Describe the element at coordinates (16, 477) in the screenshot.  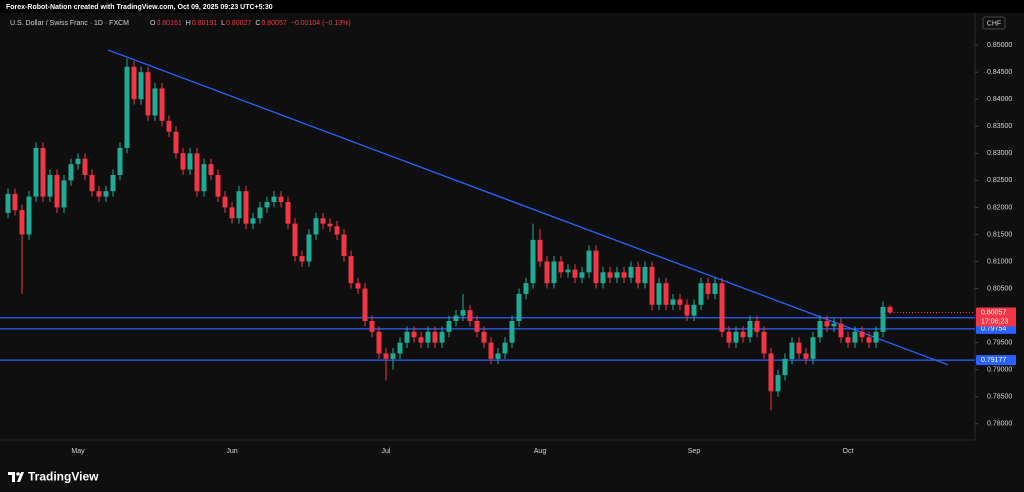
I see `brand-logo` at that location.